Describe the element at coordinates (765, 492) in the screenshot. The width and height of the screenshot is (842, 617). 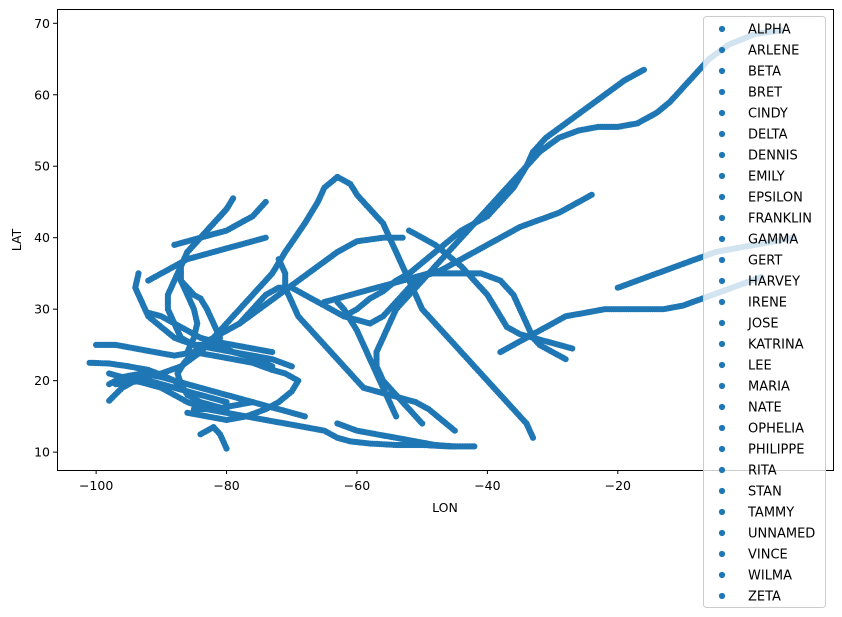
I see `legend-label: STAN` at that location.